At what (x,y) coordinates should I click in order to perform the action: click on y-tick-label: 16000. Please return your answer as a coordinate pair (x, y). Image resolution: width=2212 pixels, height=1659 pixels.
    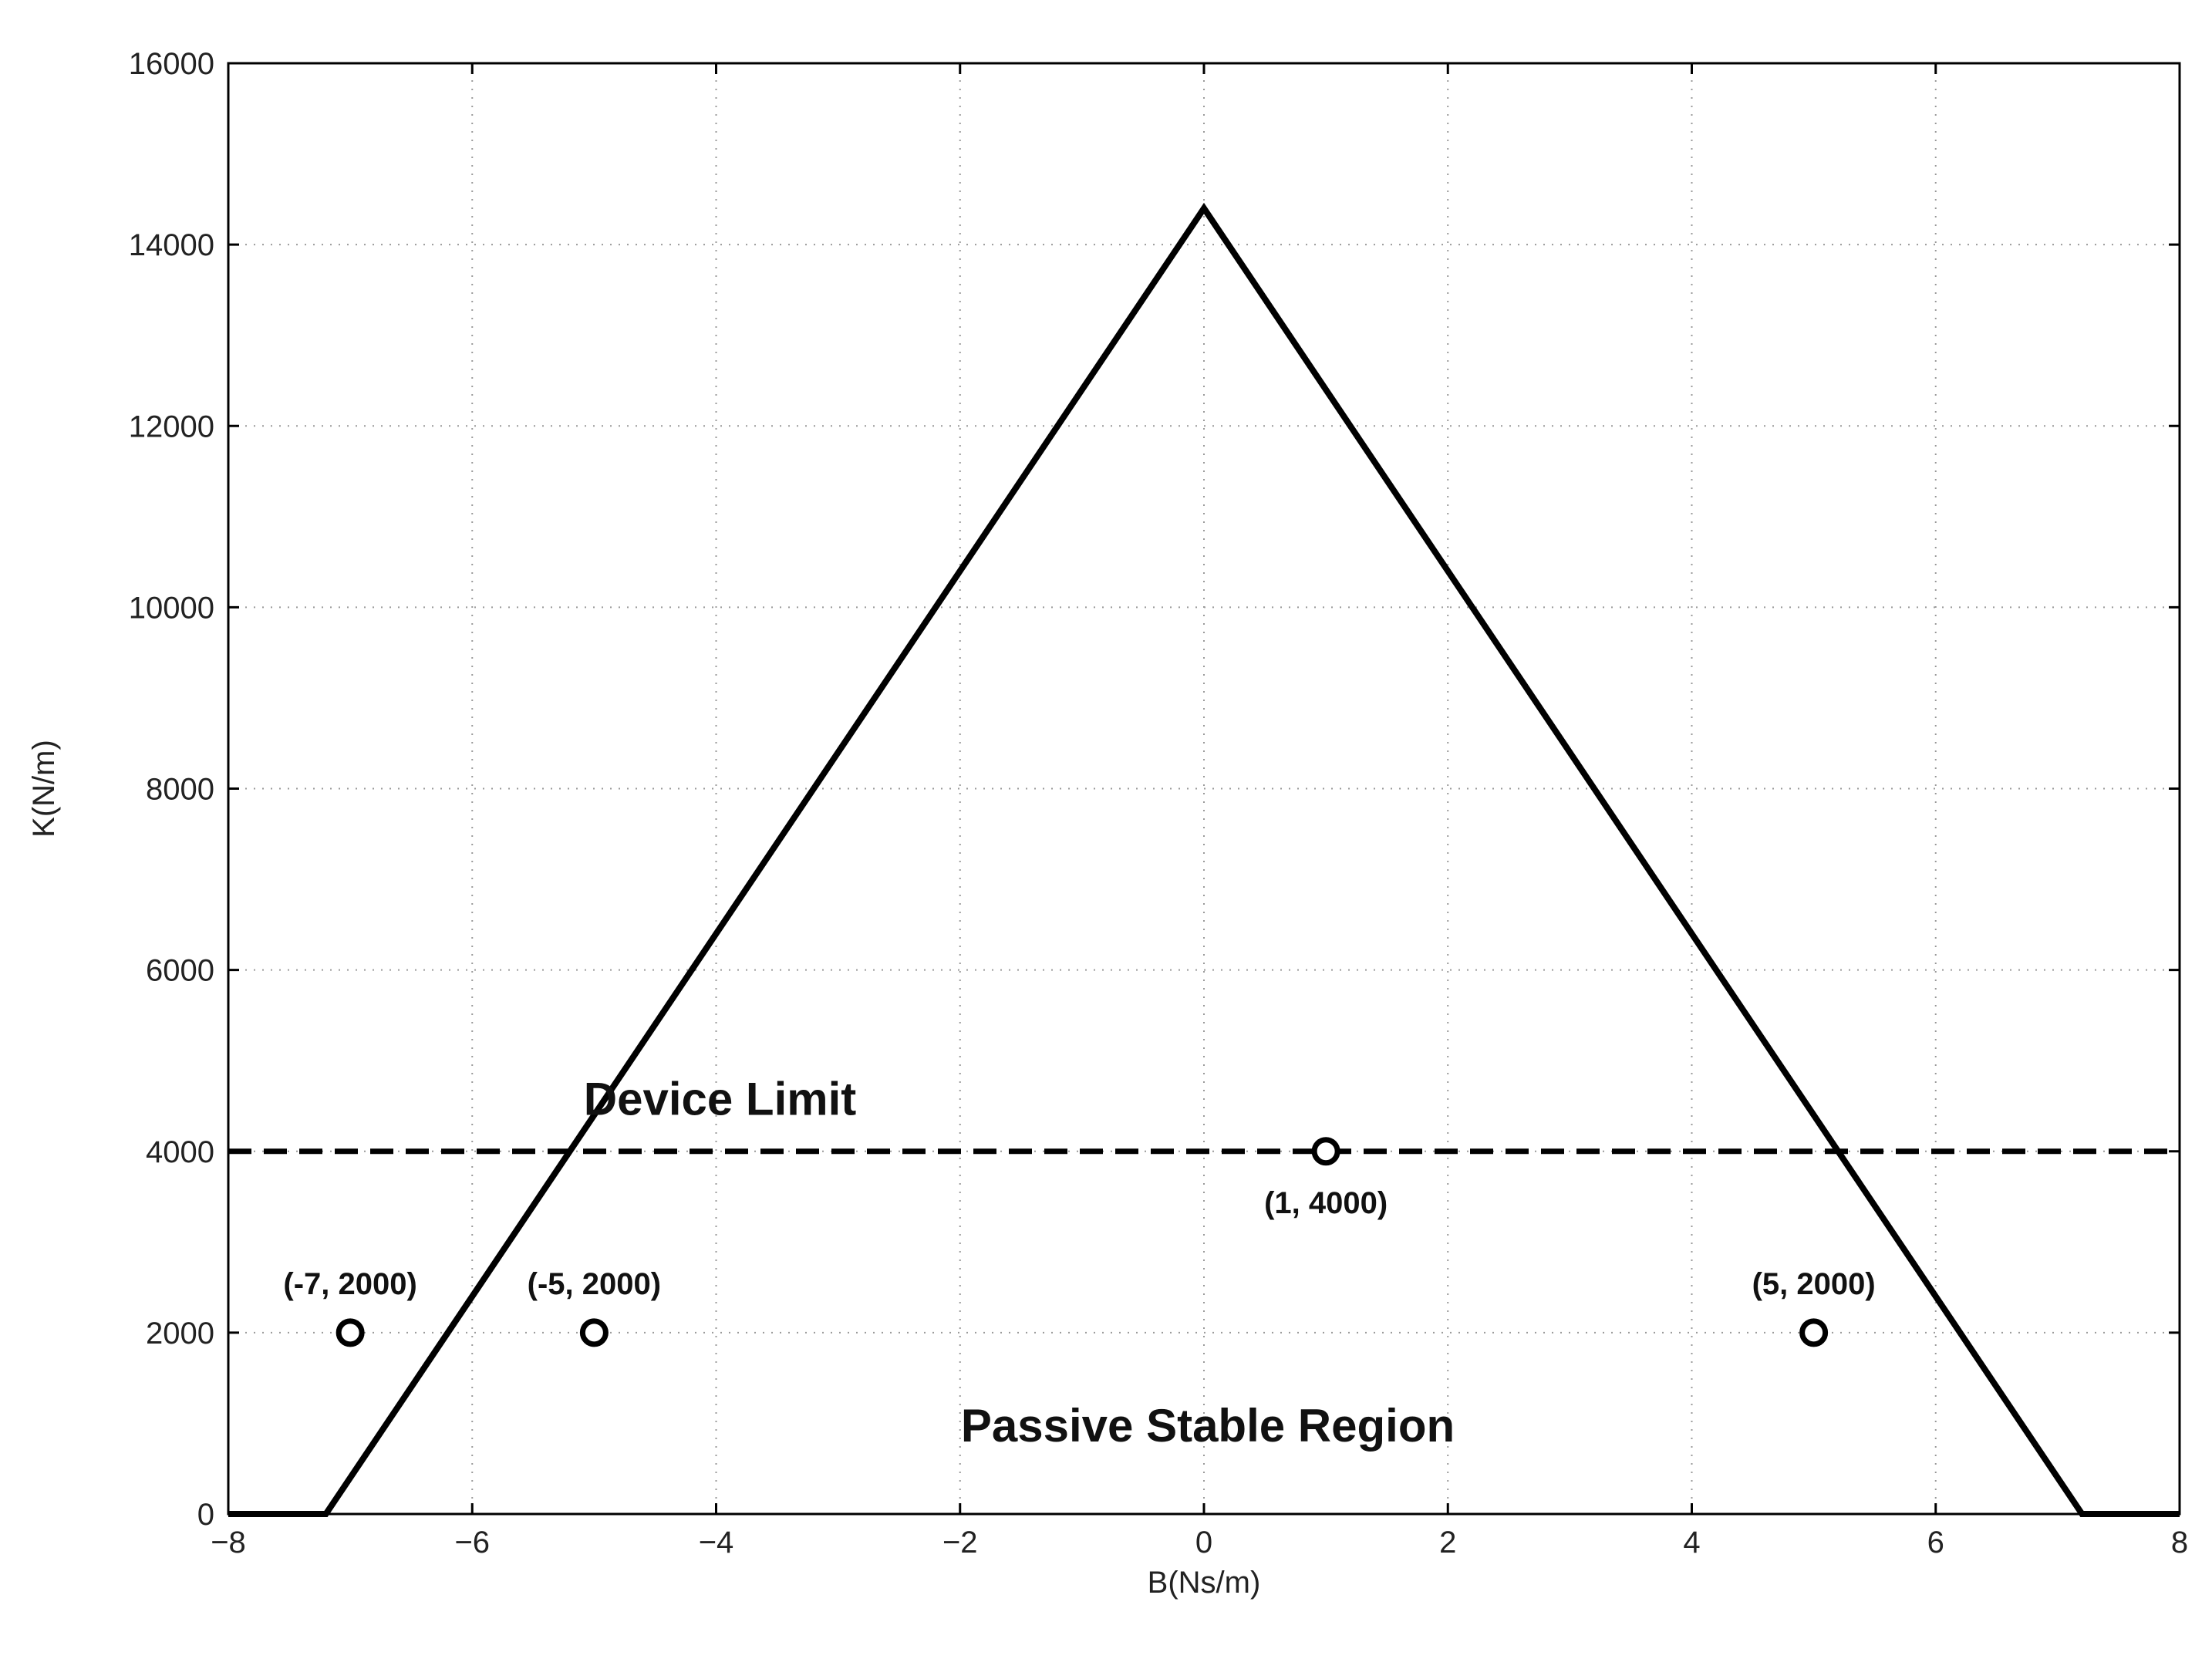
    Looking at the image, I should click on (171, 64).